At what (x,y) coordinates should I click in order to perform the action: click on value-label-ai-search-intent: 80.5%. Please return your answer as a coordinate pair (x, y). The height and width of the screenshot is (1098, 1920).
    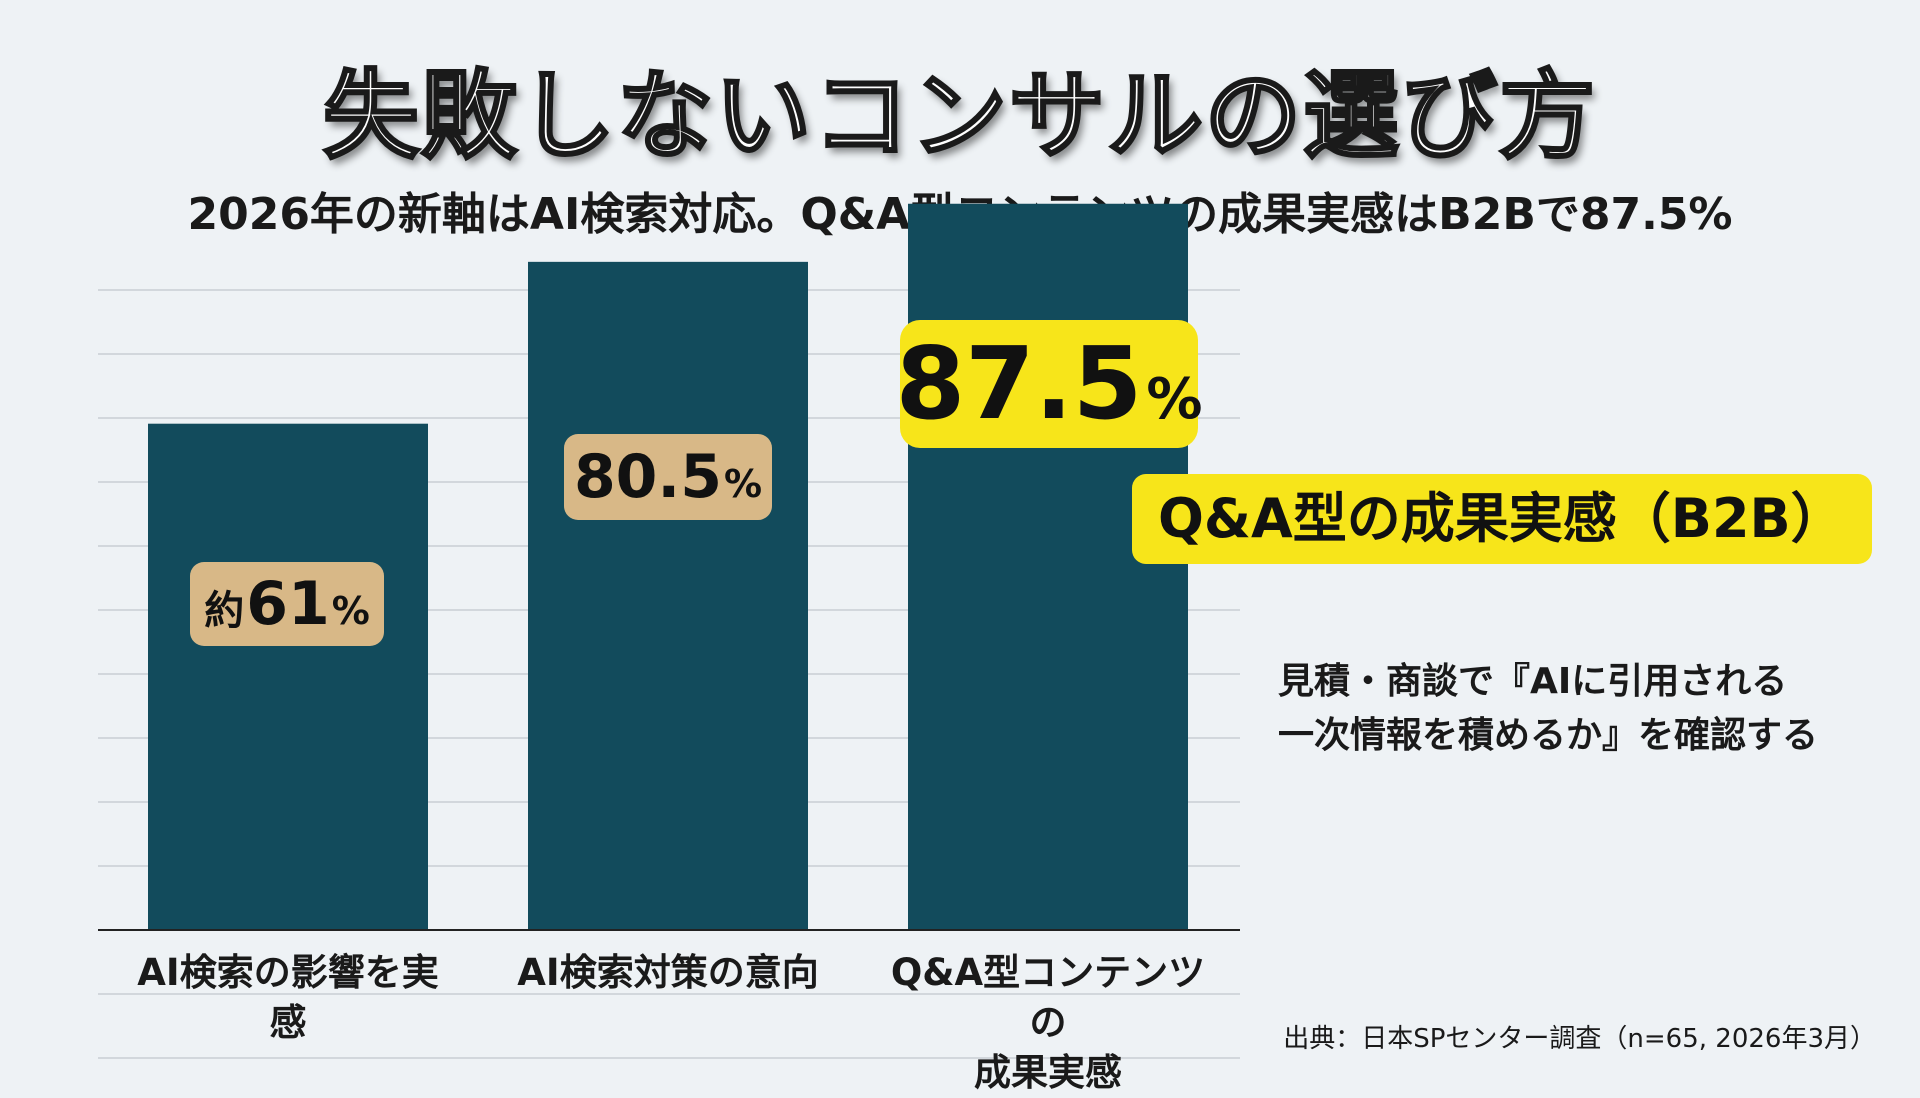
    Looking at the image, I should click on (668, 477).